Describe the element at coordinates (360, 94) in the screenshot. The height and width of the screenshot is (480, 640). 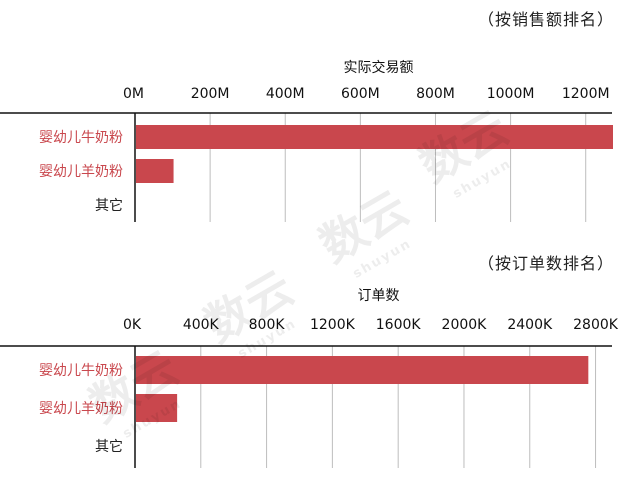
I see `chart1-tick-label: 600M` at that location.